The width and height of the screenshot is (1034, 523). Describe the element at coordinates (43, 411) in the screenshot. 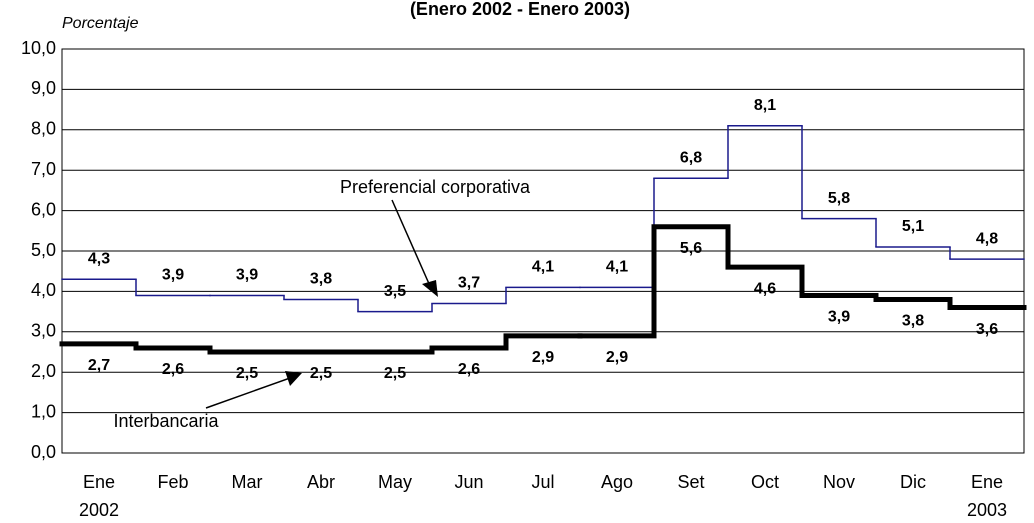

I see `y-tick-label: 1,0` at that location.